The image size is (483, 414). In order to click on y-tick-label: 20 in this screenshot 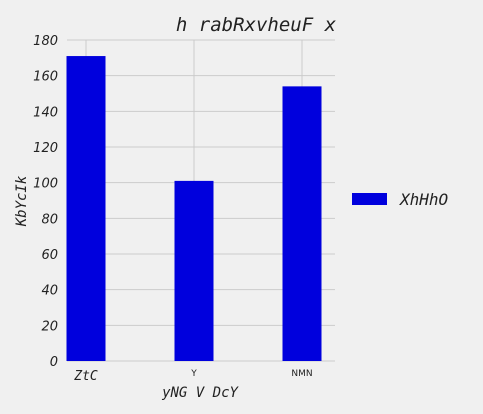, I will do `click(49, 326)`.